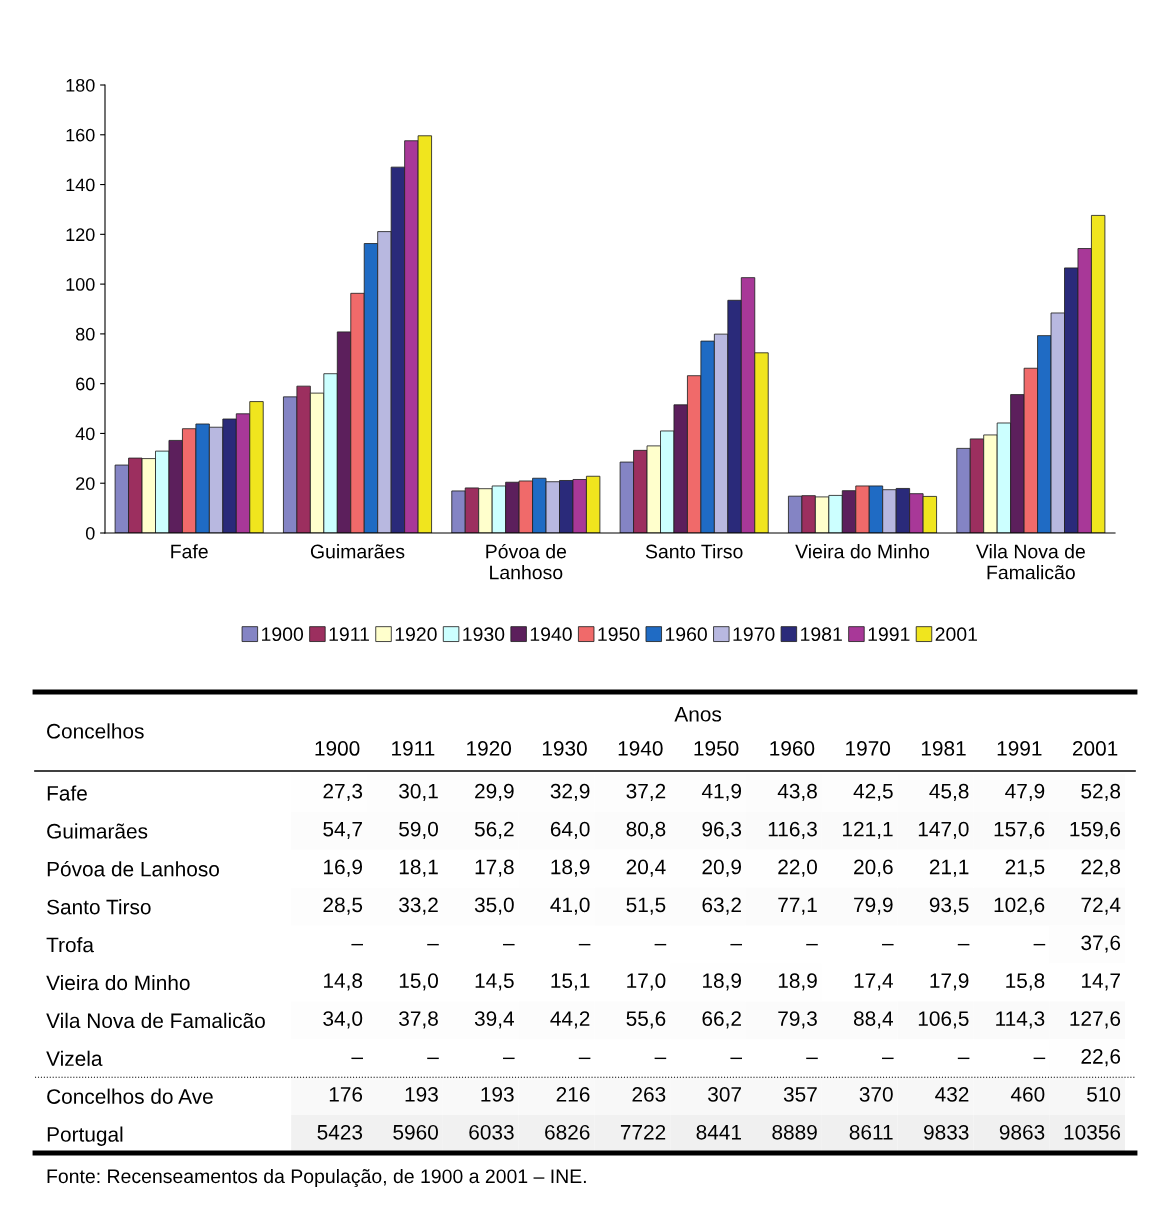  What do you see at coordinates (873, 906) in the screenshot?
I see `data-label: 79,9` at bounding box center [873, 906].